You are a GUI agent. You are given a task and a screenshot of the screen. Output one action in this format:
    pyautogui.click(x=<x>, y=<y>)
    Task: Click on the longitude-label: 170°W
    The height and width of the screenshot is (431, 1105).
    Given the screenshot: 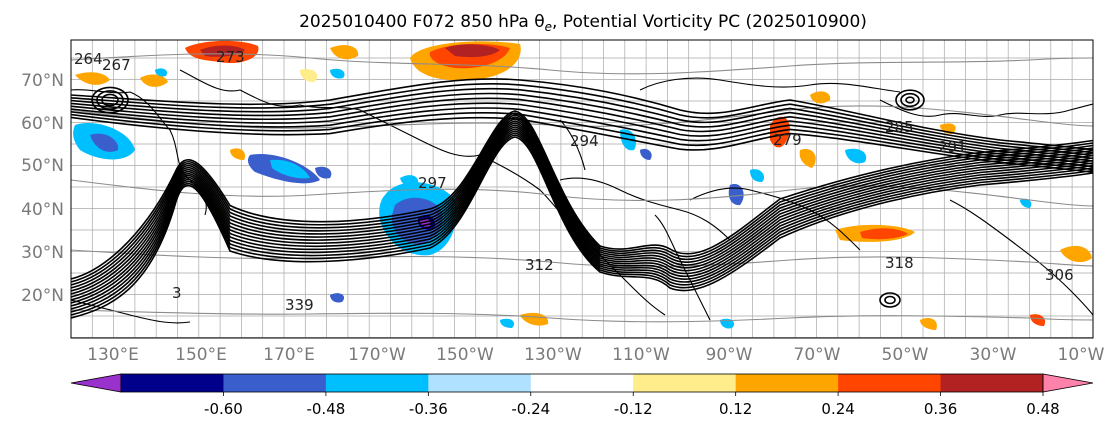 What is the action you would take?
    pyautogui.click(x=377, y=355)
    